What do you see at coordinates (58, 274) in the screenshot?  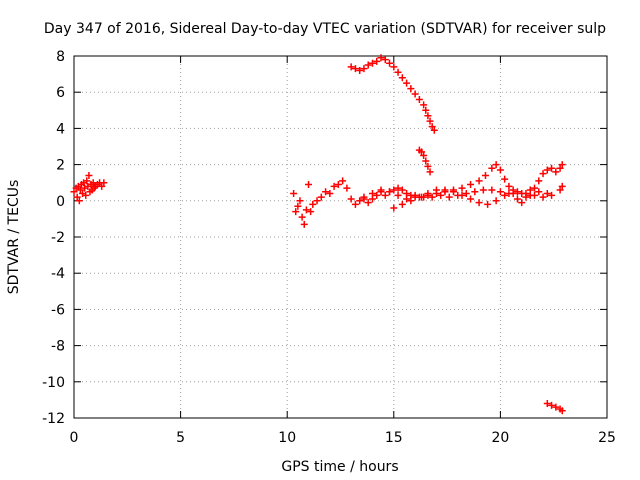 I see `y-tick-label: -4` at bounding box center [58, 274].